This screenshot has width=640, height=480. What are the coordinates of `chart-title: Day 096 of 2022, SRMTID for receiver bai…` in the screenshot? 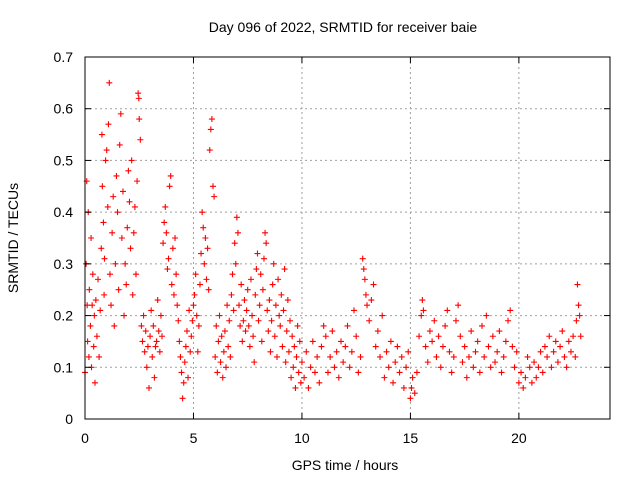 It's located at (343, 27).